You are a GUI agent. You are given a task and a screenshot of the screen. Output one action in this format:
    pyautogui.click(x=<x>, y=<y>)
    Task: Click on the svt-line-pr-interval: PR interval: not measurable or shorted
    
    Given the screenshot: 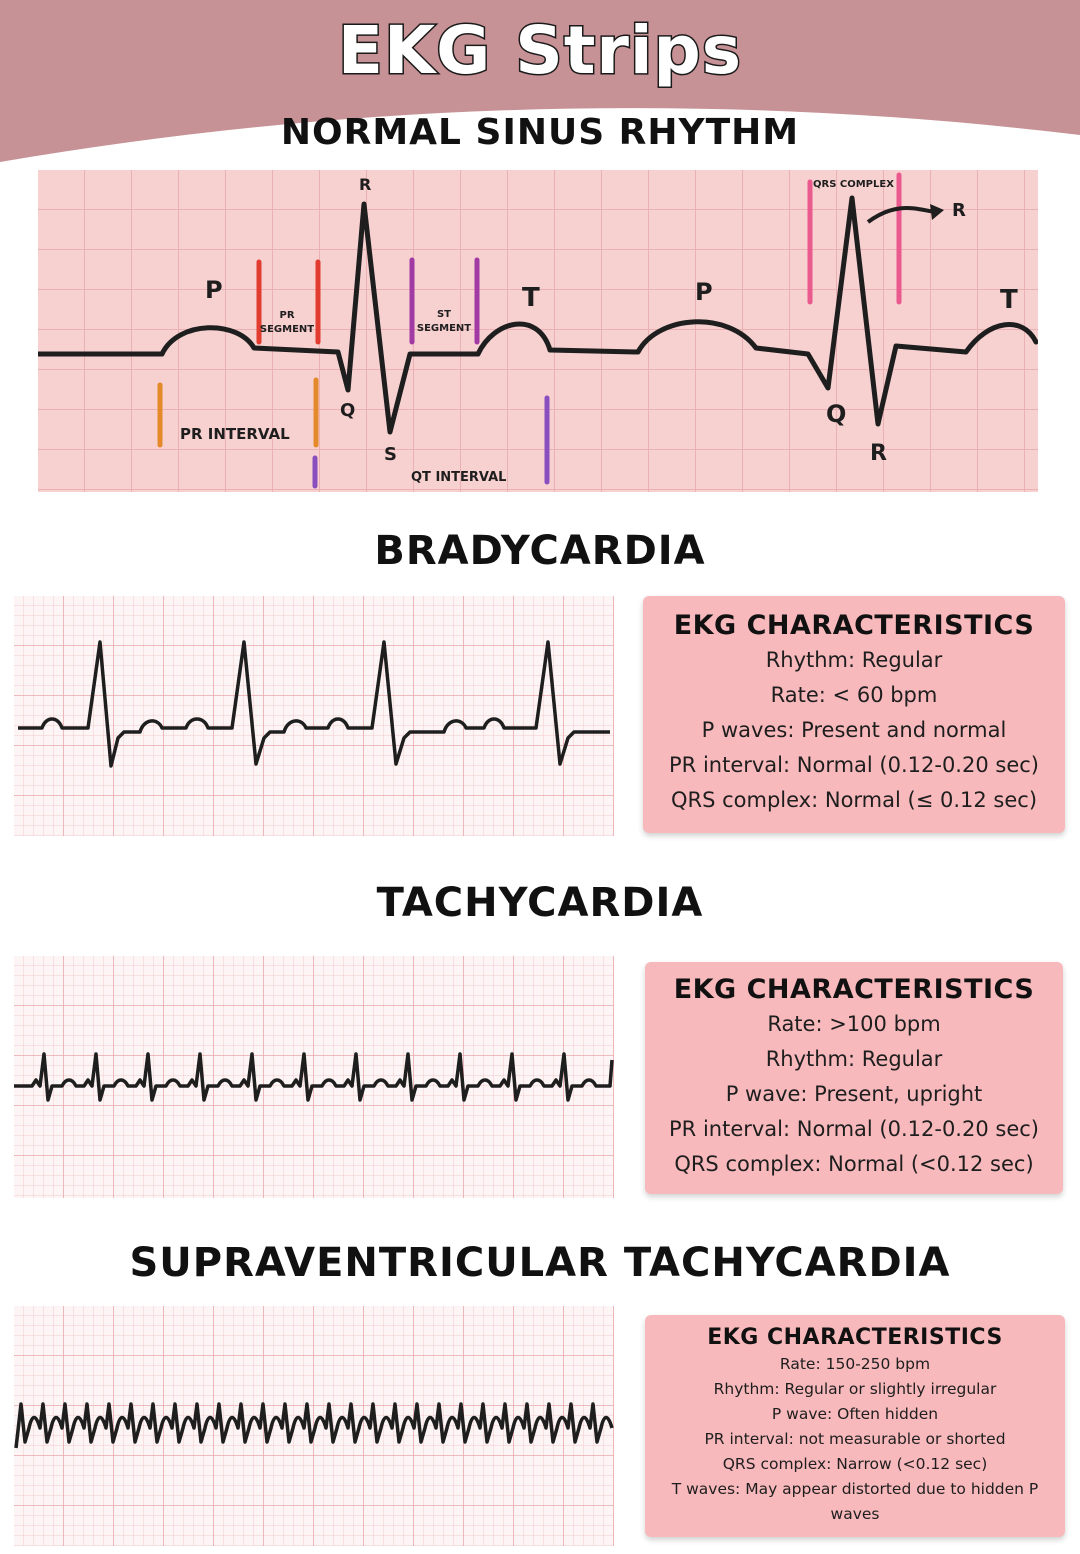 What is the action you would take?
    pyautogui.click(x=855, y=1439)
    